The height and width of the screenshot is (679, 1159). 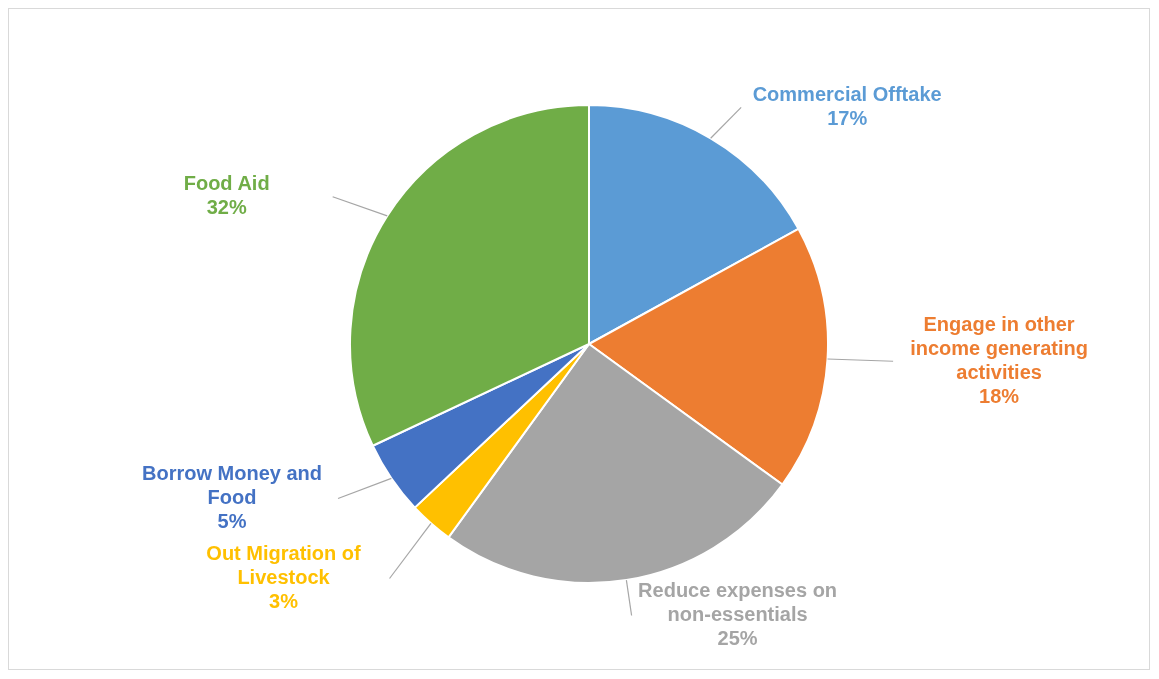 I want to click on data-label: 3%, so click(x=284, y=601).